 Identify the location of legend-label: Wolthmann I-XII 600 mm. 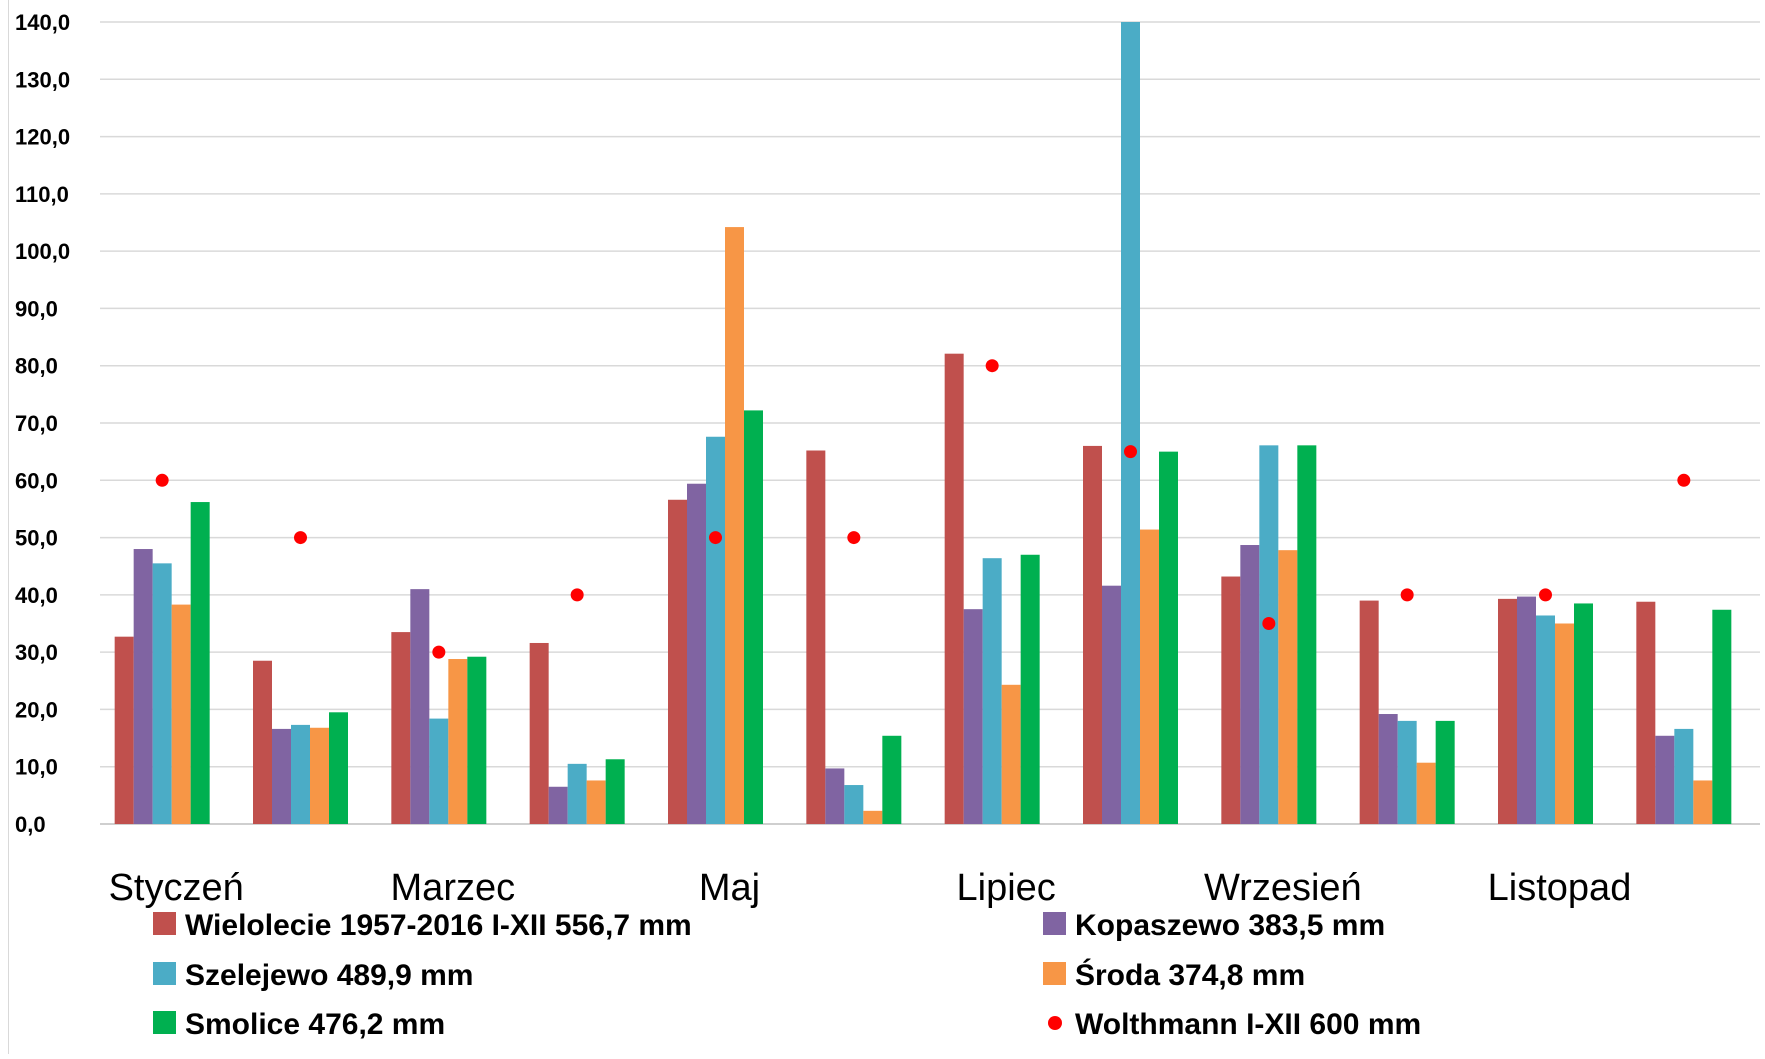
(1248, 1024).